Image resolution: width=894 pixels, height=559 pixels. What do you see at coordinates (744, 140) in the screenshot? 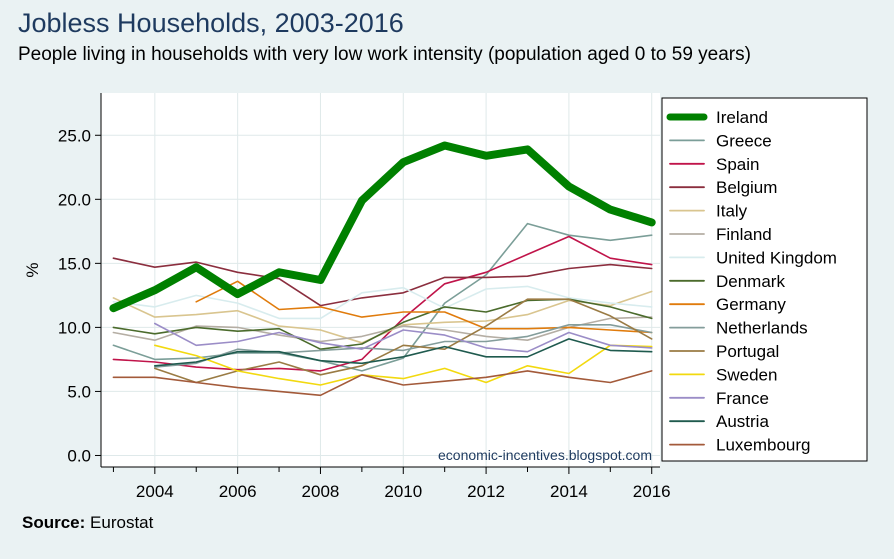
I see `legend-label-greece: Greece` at bounding box center [744, 140].